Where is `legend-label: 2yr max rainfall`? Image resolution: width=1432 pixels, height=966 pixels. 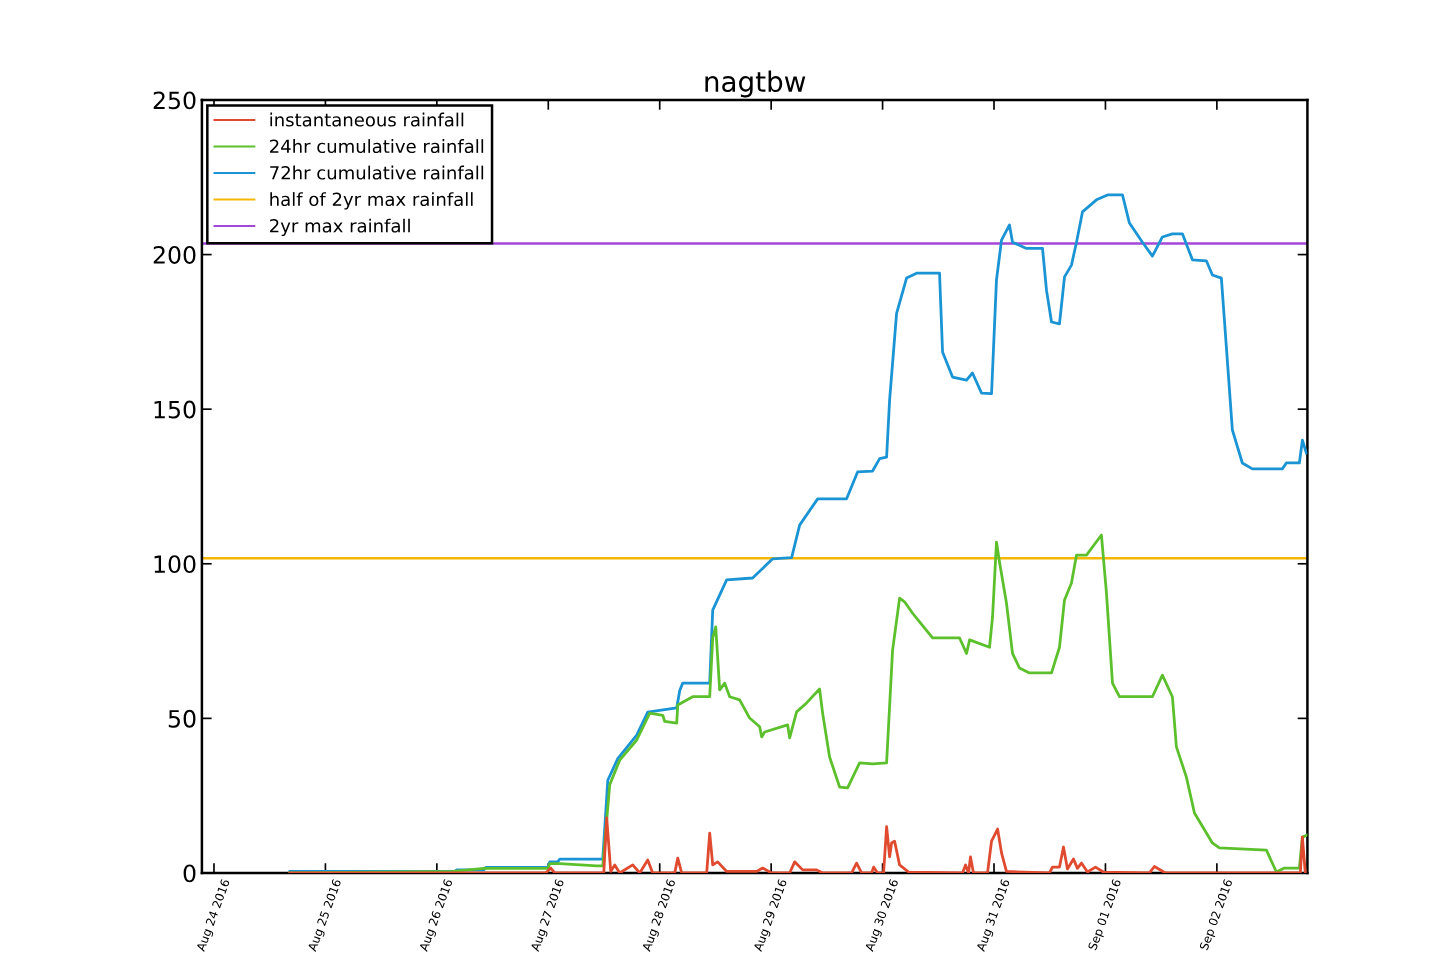
legend-label: 2yr max rainfall is located at coordinates (340, 227).